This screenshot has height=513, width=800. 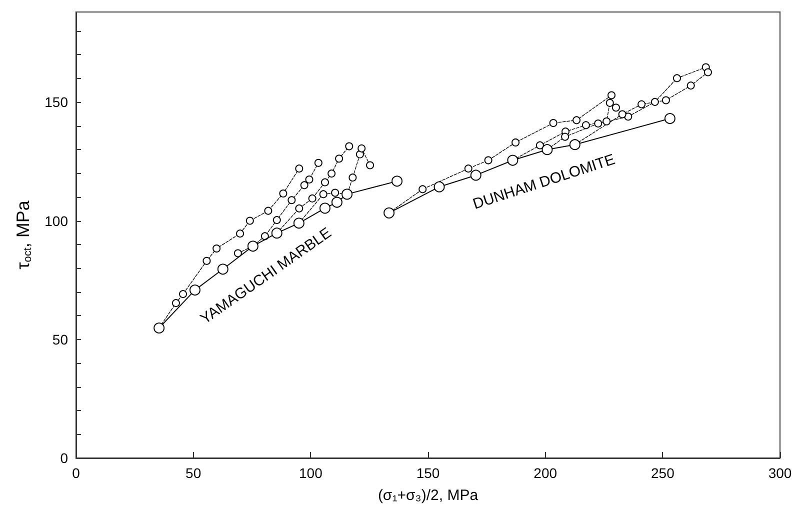 I want to click on x-axis-title: (σ₁+σ₃)/2, MPa, so click(x=428, y=495).